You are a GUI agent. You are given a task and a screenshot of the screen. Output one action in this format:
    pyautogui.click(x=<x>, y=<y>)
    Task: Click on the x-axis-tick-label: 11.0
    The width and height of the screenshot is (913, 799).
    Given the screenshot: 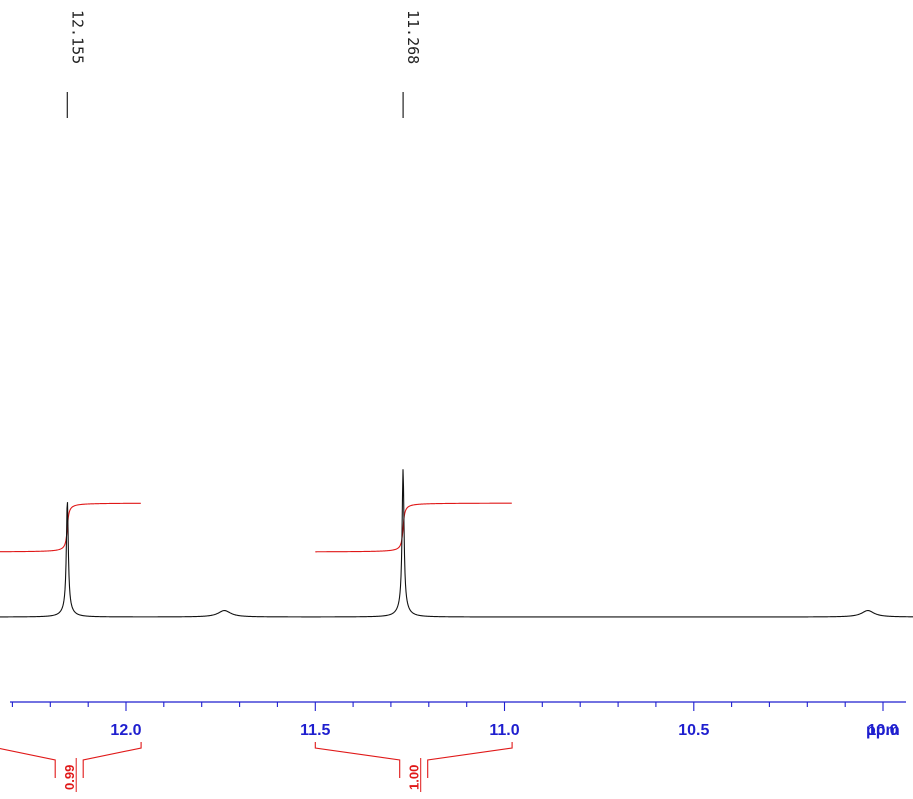 What is the action you would take?
    pyautogui.click(x=504, y=730)
    